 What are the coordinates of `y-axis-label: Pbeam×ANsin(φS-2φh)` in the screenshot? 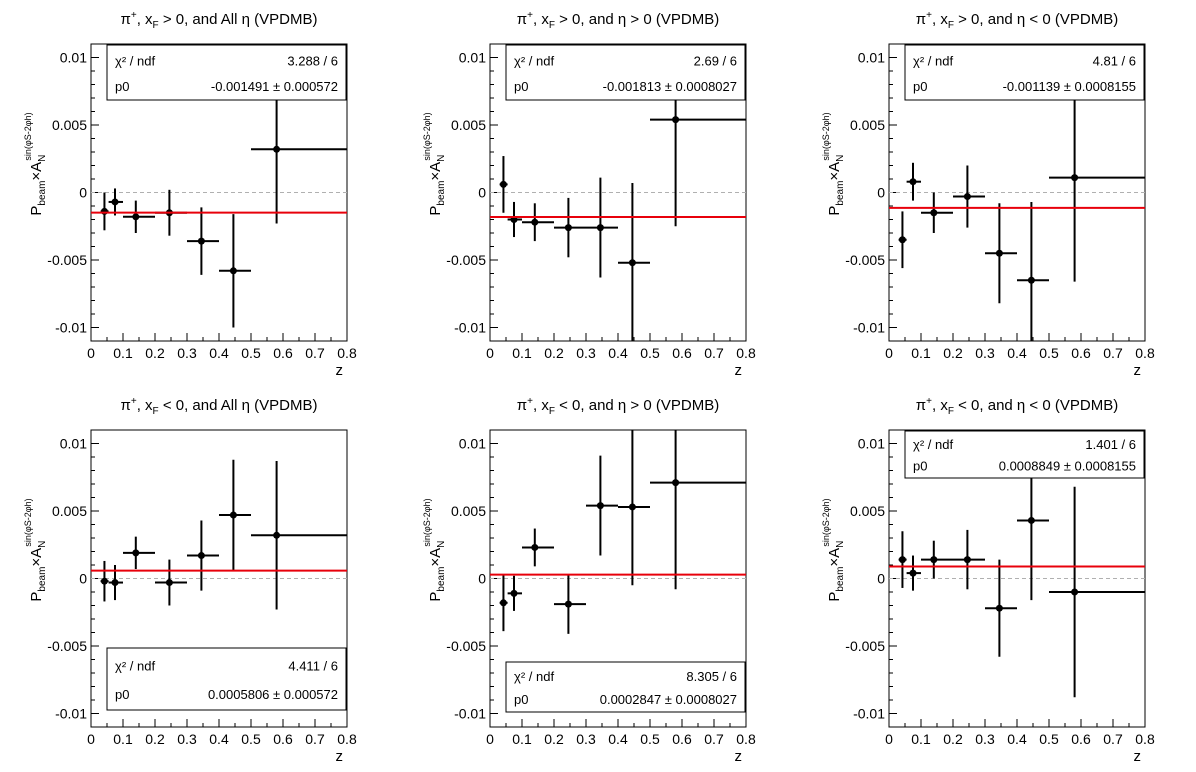 It's located at (35, 549).